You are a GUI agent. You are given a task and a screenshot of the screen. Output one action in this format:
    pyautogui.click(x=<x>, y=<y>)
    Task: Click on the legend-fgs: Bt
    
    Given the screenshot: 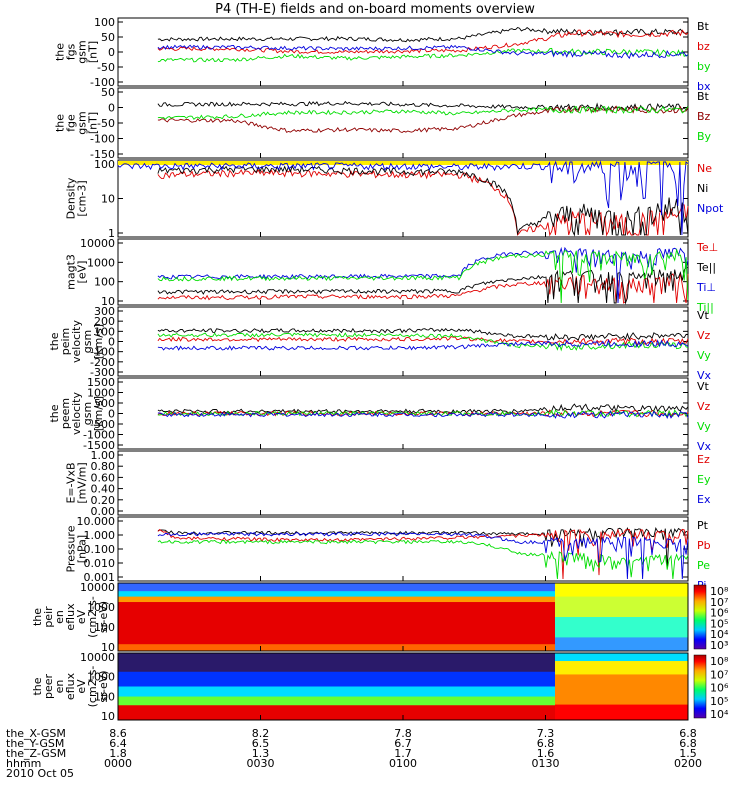 What is the action you would take?
    pyautogui.click(x=703, y=26)
    